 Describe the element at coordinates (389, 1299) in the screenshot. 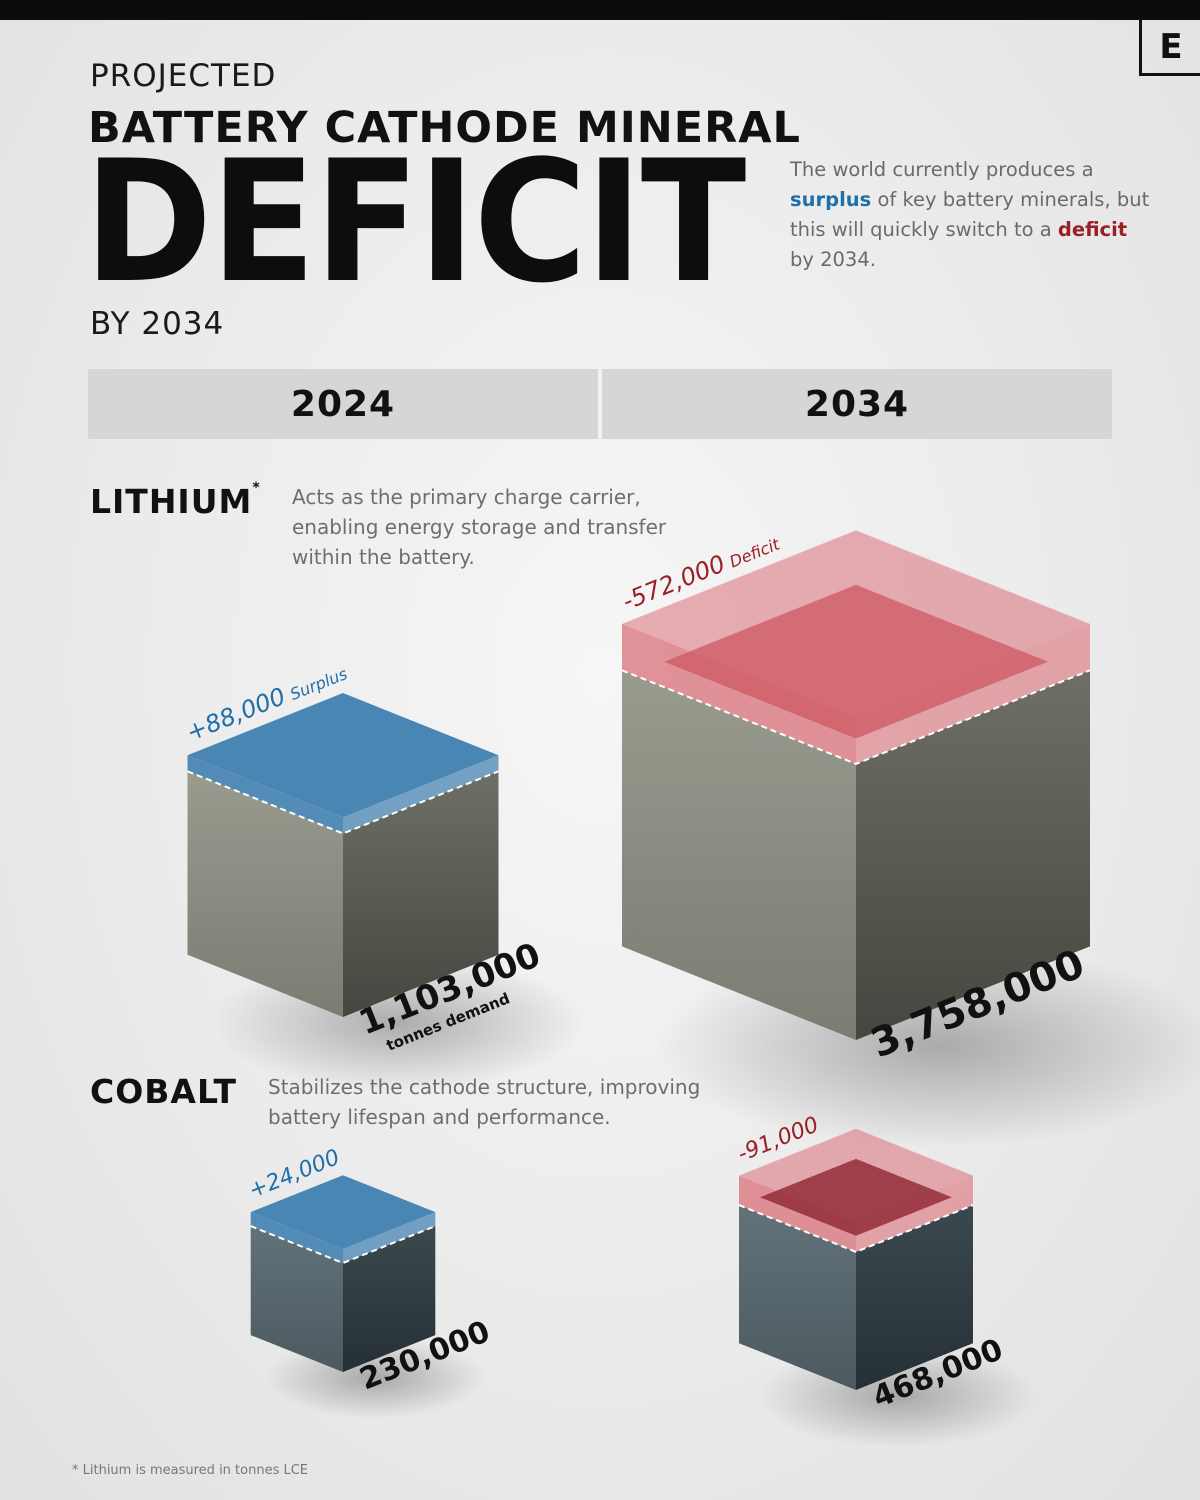

I see `cube-right-face-cobalt-2024` at that location.